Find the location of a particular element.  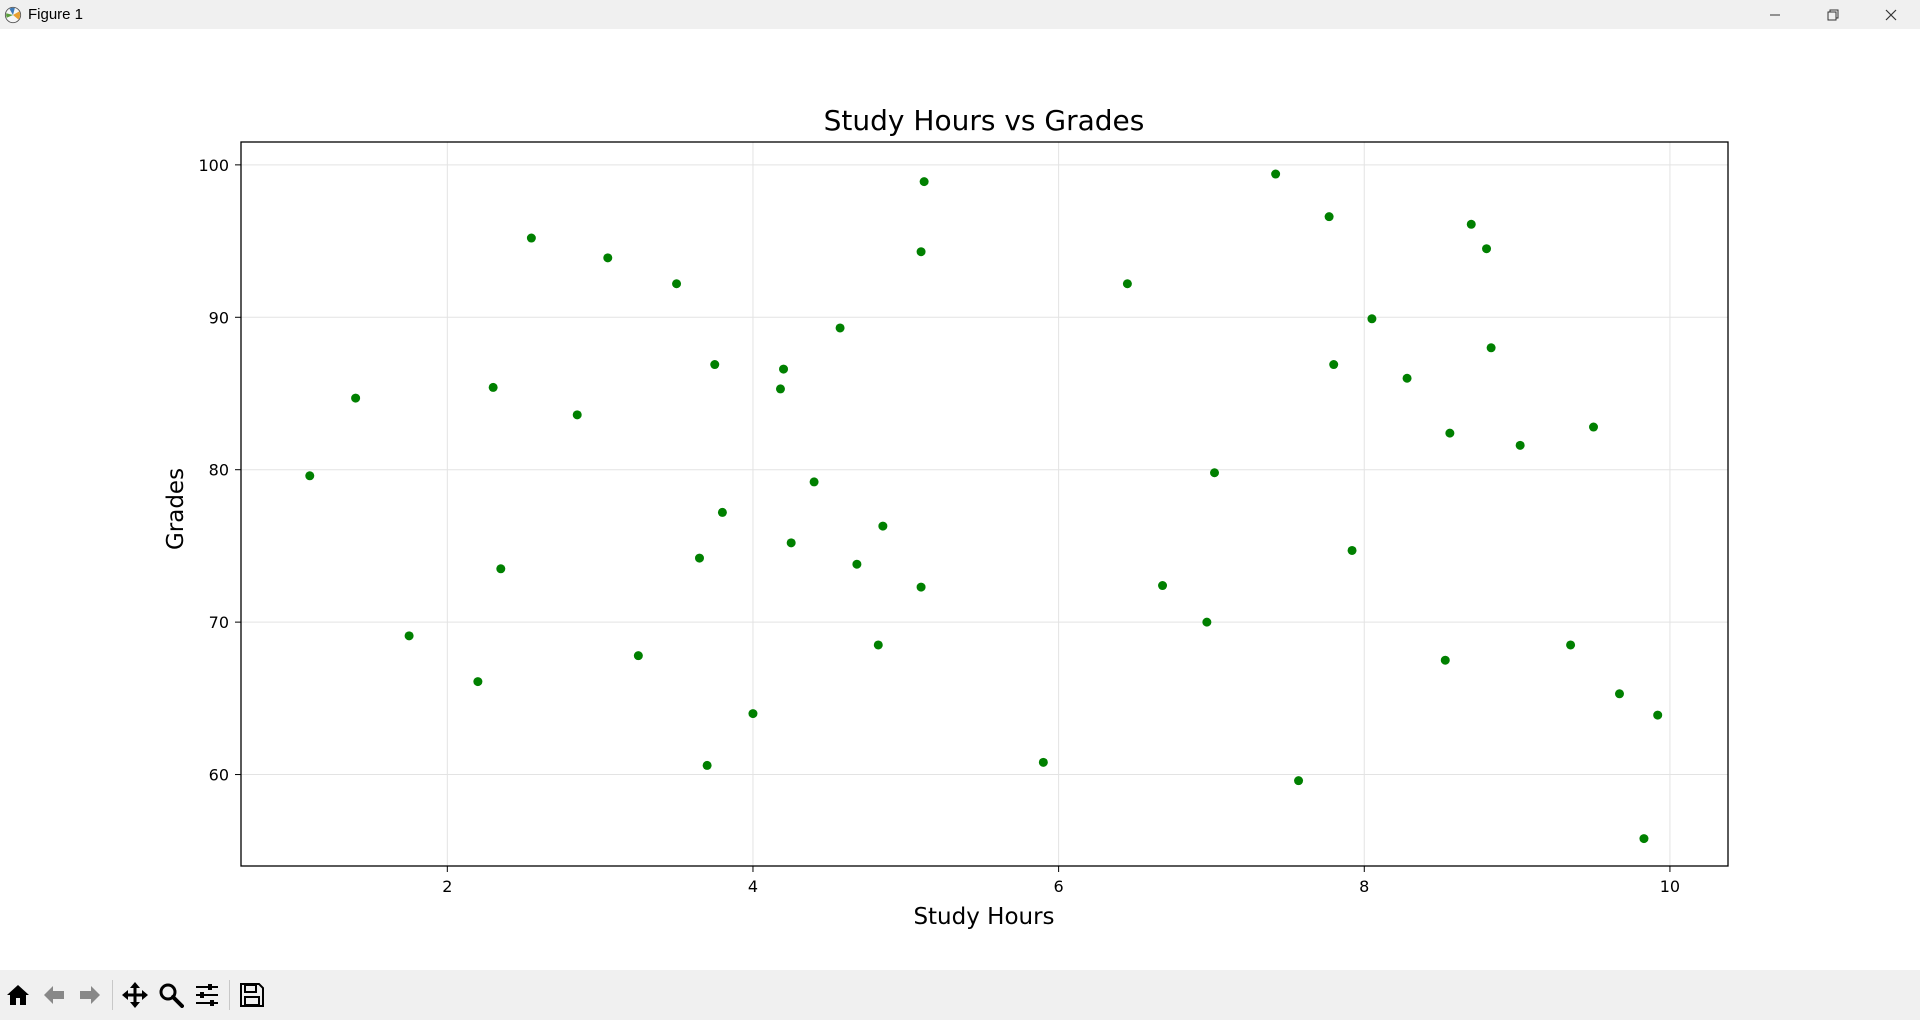

navigation-toolbar is located at coordinates (960, 995).